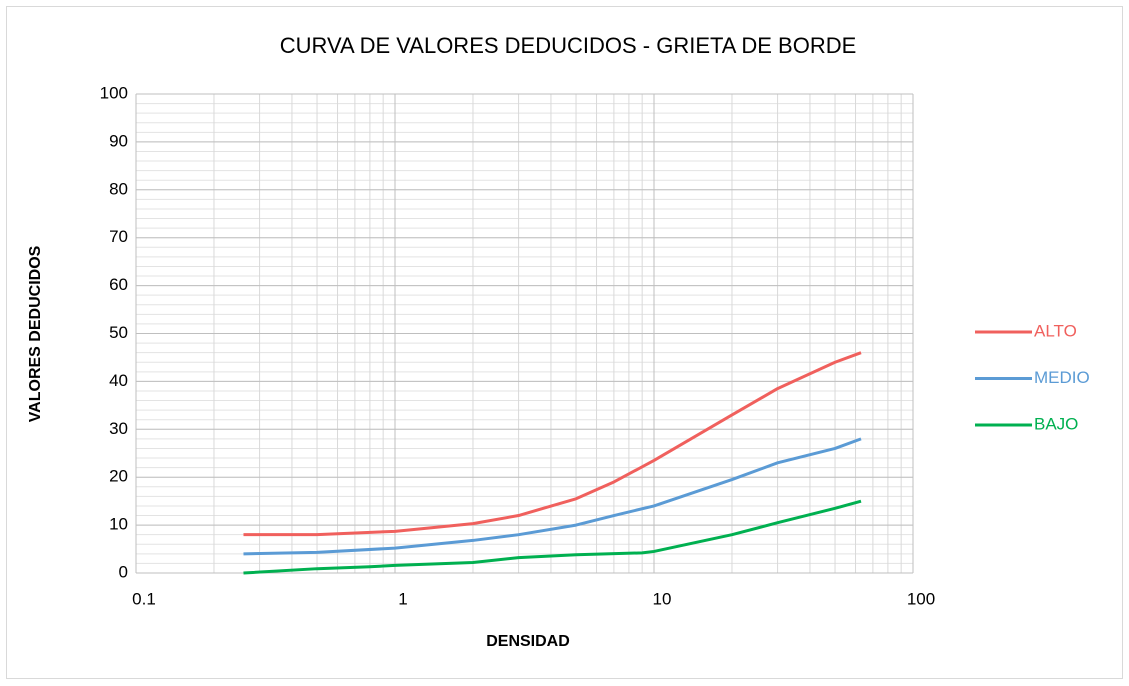 The width and height of the screenshot is (1129, 686). Describe the element at coordinates (118, 428) in the screenshot. I see `y-tick-label: 30` at that location.